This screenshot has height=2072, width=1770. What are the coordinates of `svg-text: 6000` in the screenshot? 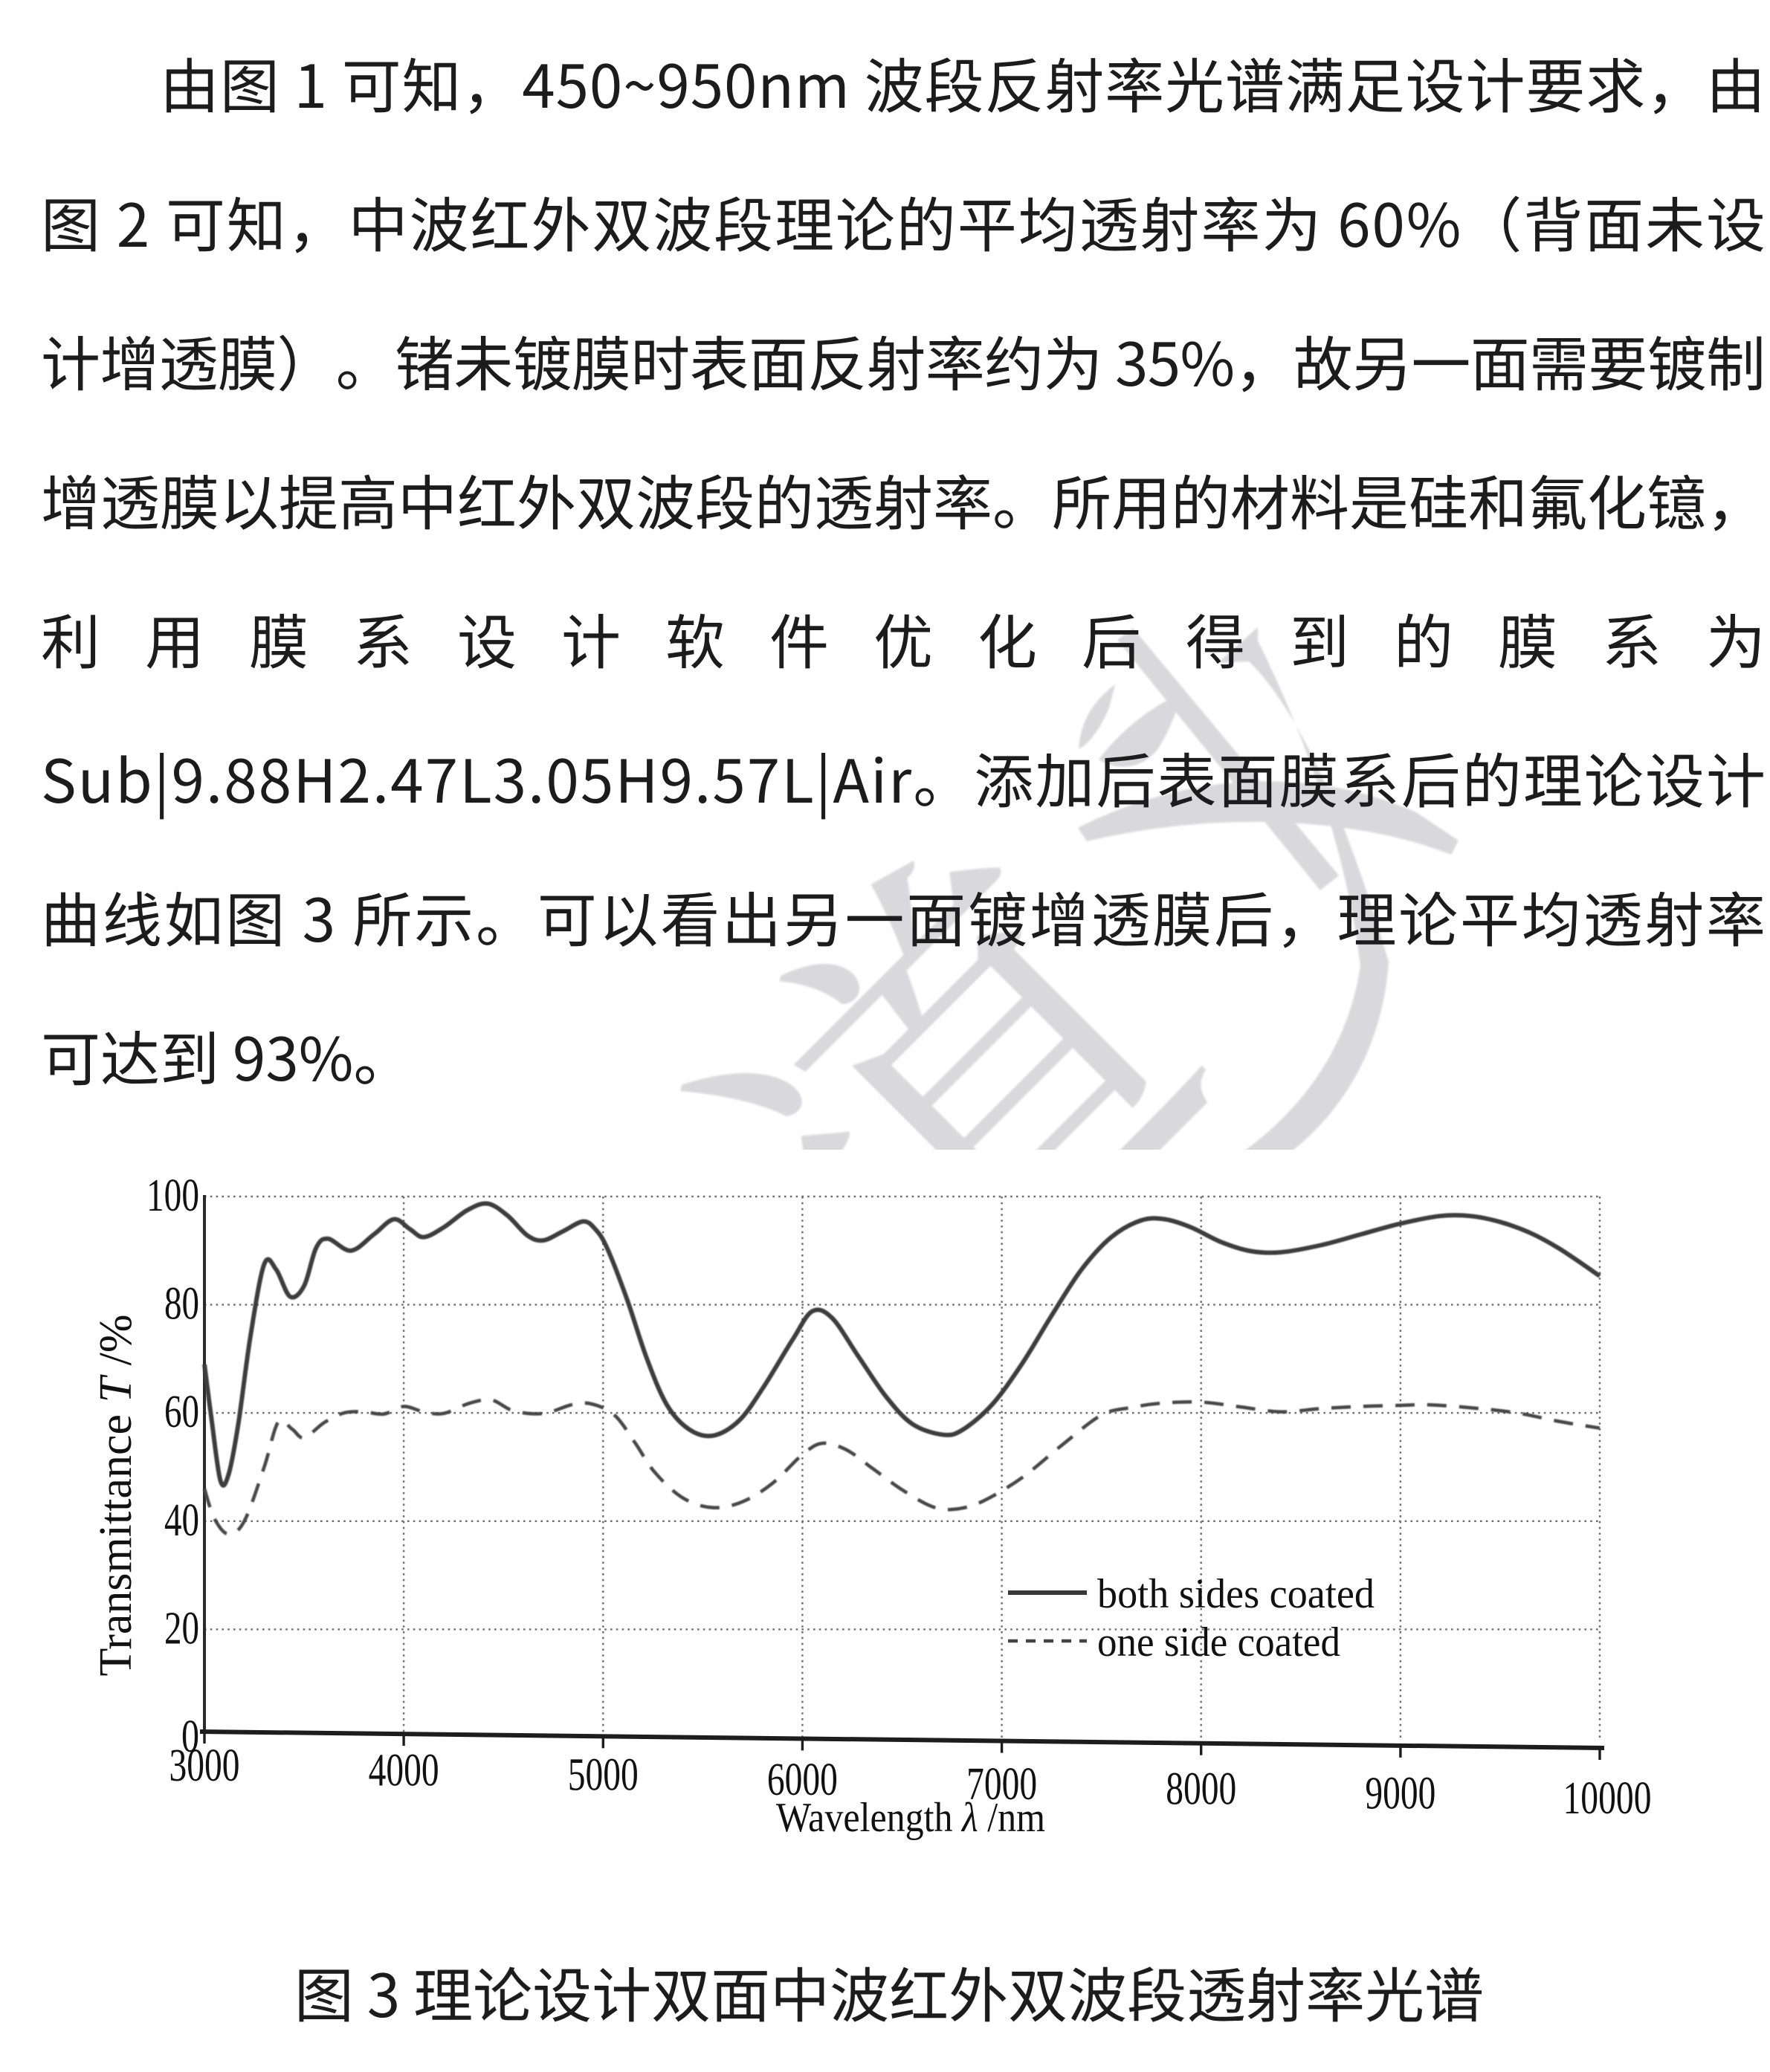 It's located at (803, 1780).